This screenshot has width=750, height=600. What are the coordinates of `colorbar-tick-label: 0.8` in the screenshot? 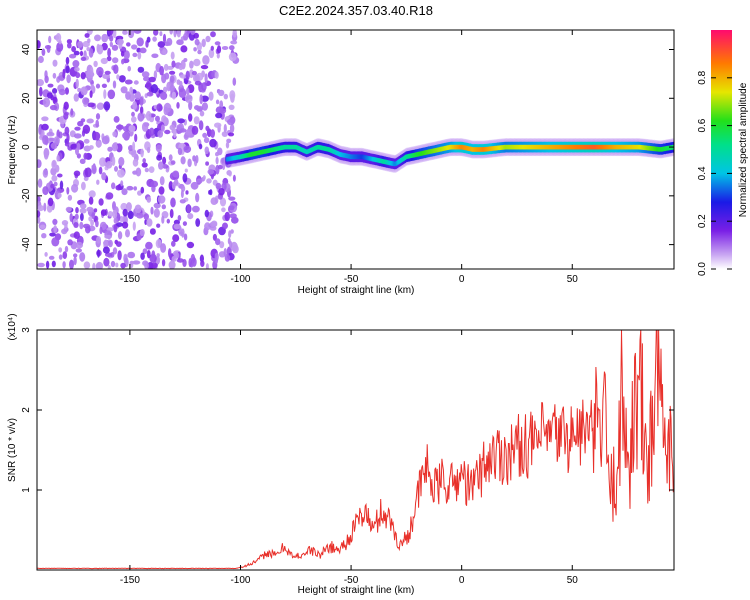 It's located at (702, 77).